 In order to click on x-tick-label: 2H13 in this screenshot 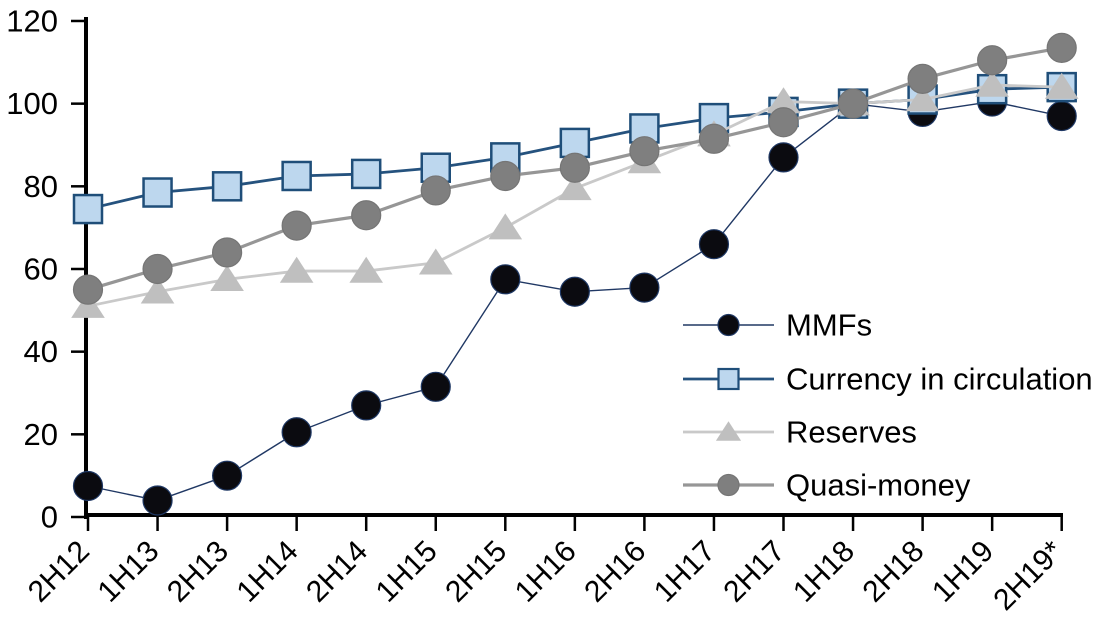, I will do `click(198, 572)`.